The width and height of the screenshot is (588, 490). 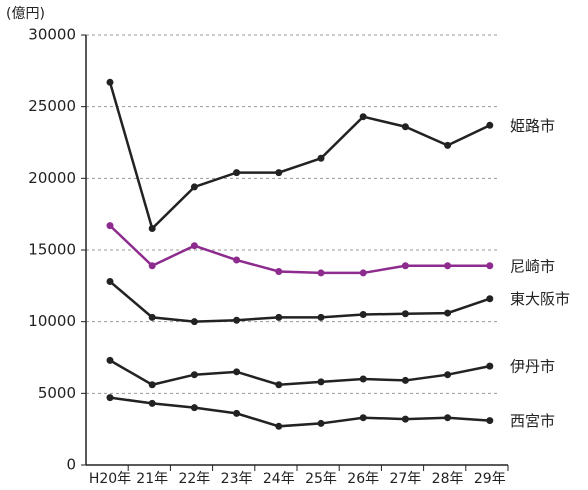 What do you see at coordinates (110, 479) in the screenshot?
I see `x-tick-label: H20年` at bounding box center [110, 479].